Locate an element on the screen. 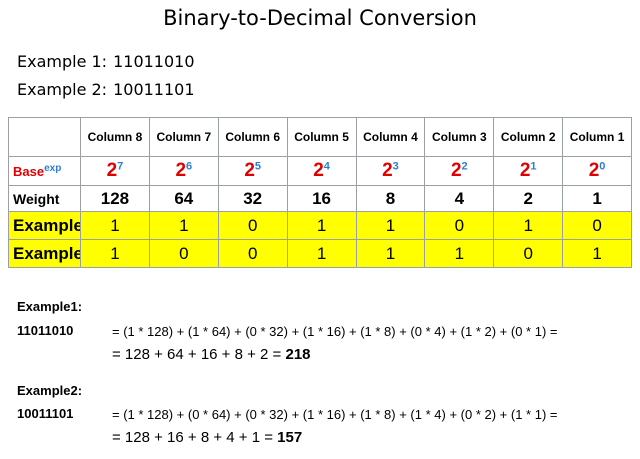 This screenshot has height=459, width=640. example-2-line: Example 2: 10011101 is located at coordinates (106, 89).